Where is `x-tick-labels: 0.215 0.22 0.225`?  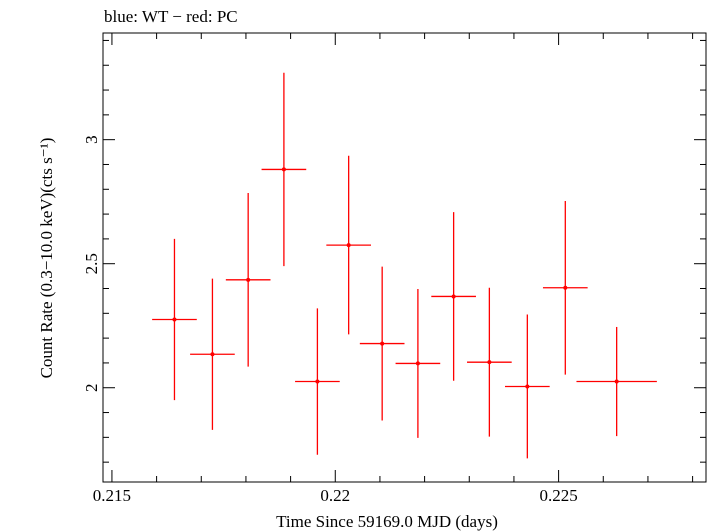 x-tick-labels: 0.215 0.22 0.225 is located at coordinates (335, 495).